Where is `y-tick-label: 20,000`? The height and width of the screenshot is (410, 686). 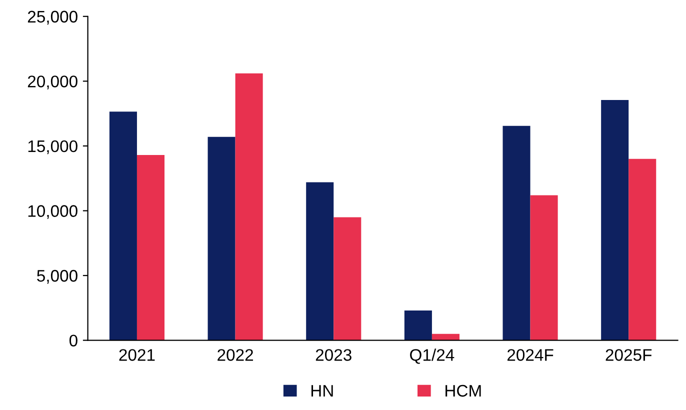
y-tick-label: 20,000 is located at coordinates (53, 83).